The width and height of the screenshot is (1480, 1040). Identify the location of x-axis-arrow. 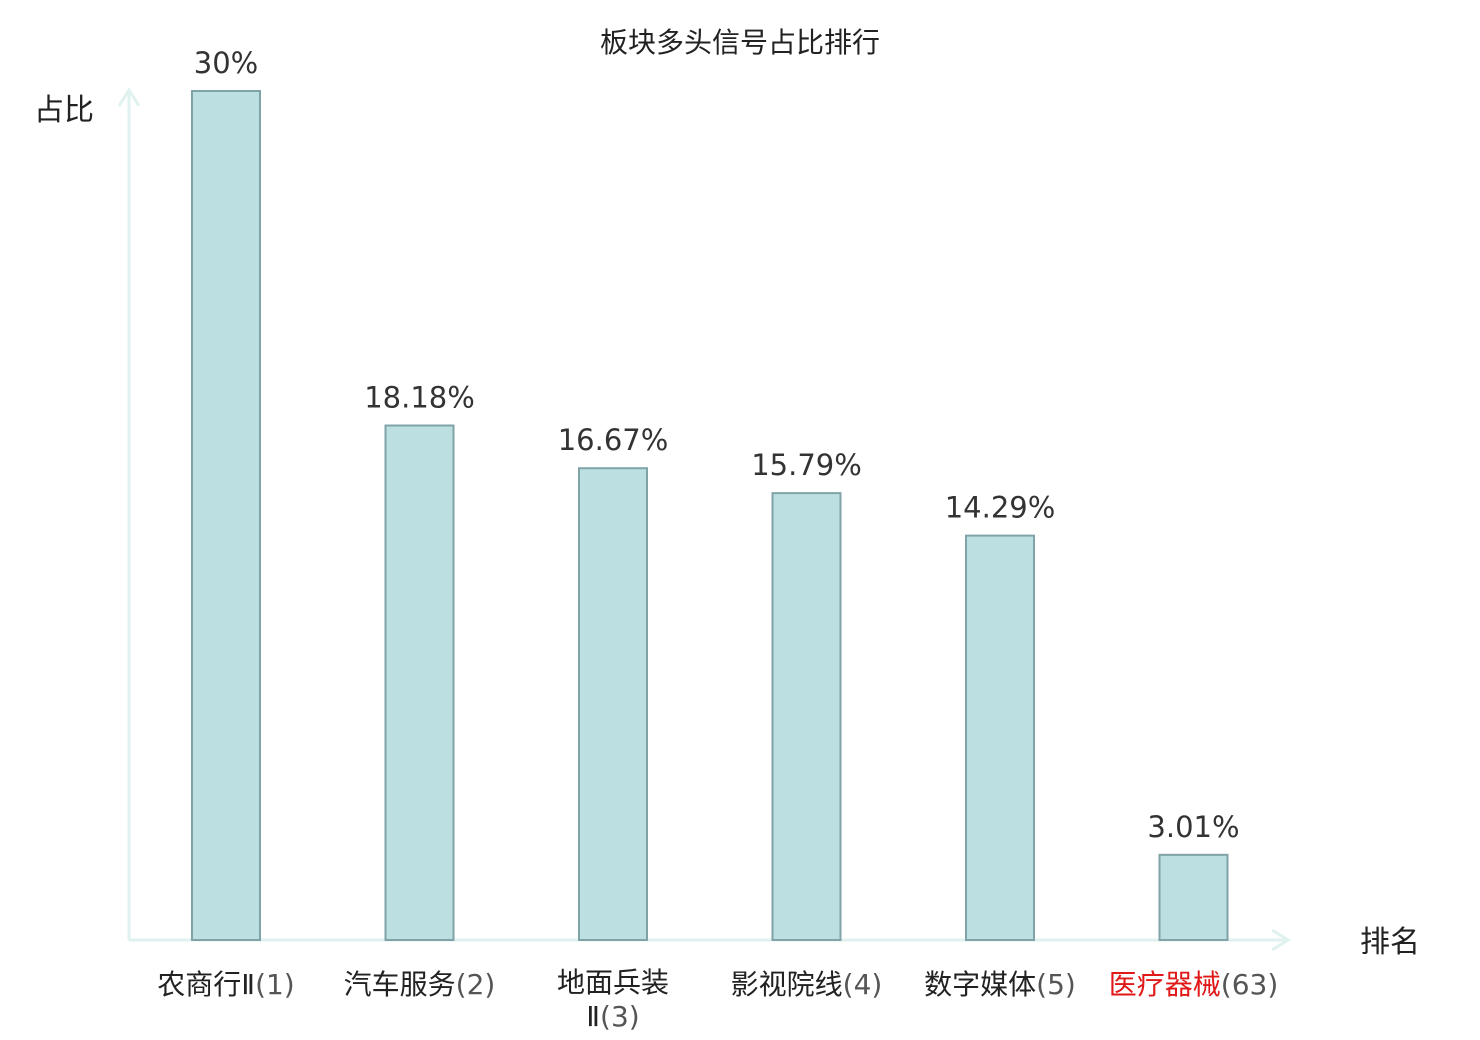
(1281, 940).